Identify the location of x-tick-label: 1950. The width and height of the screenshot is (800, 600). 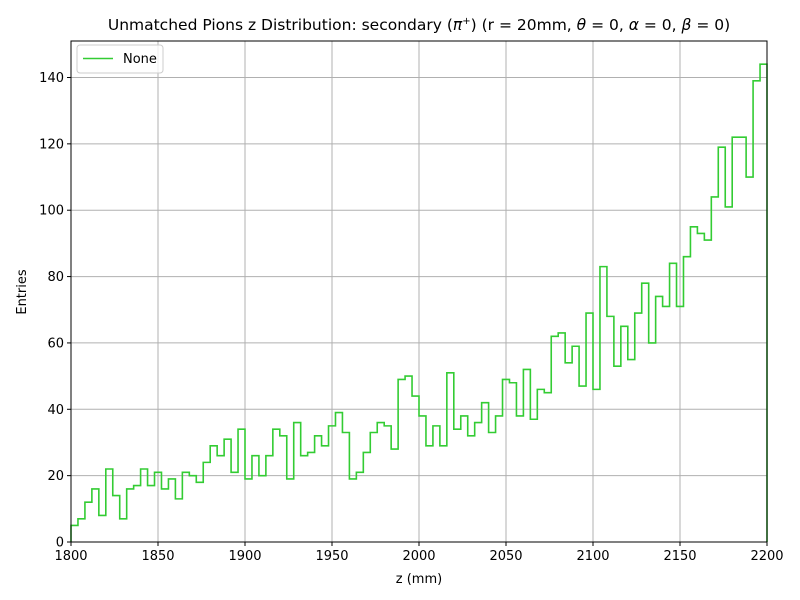
(331, 556).